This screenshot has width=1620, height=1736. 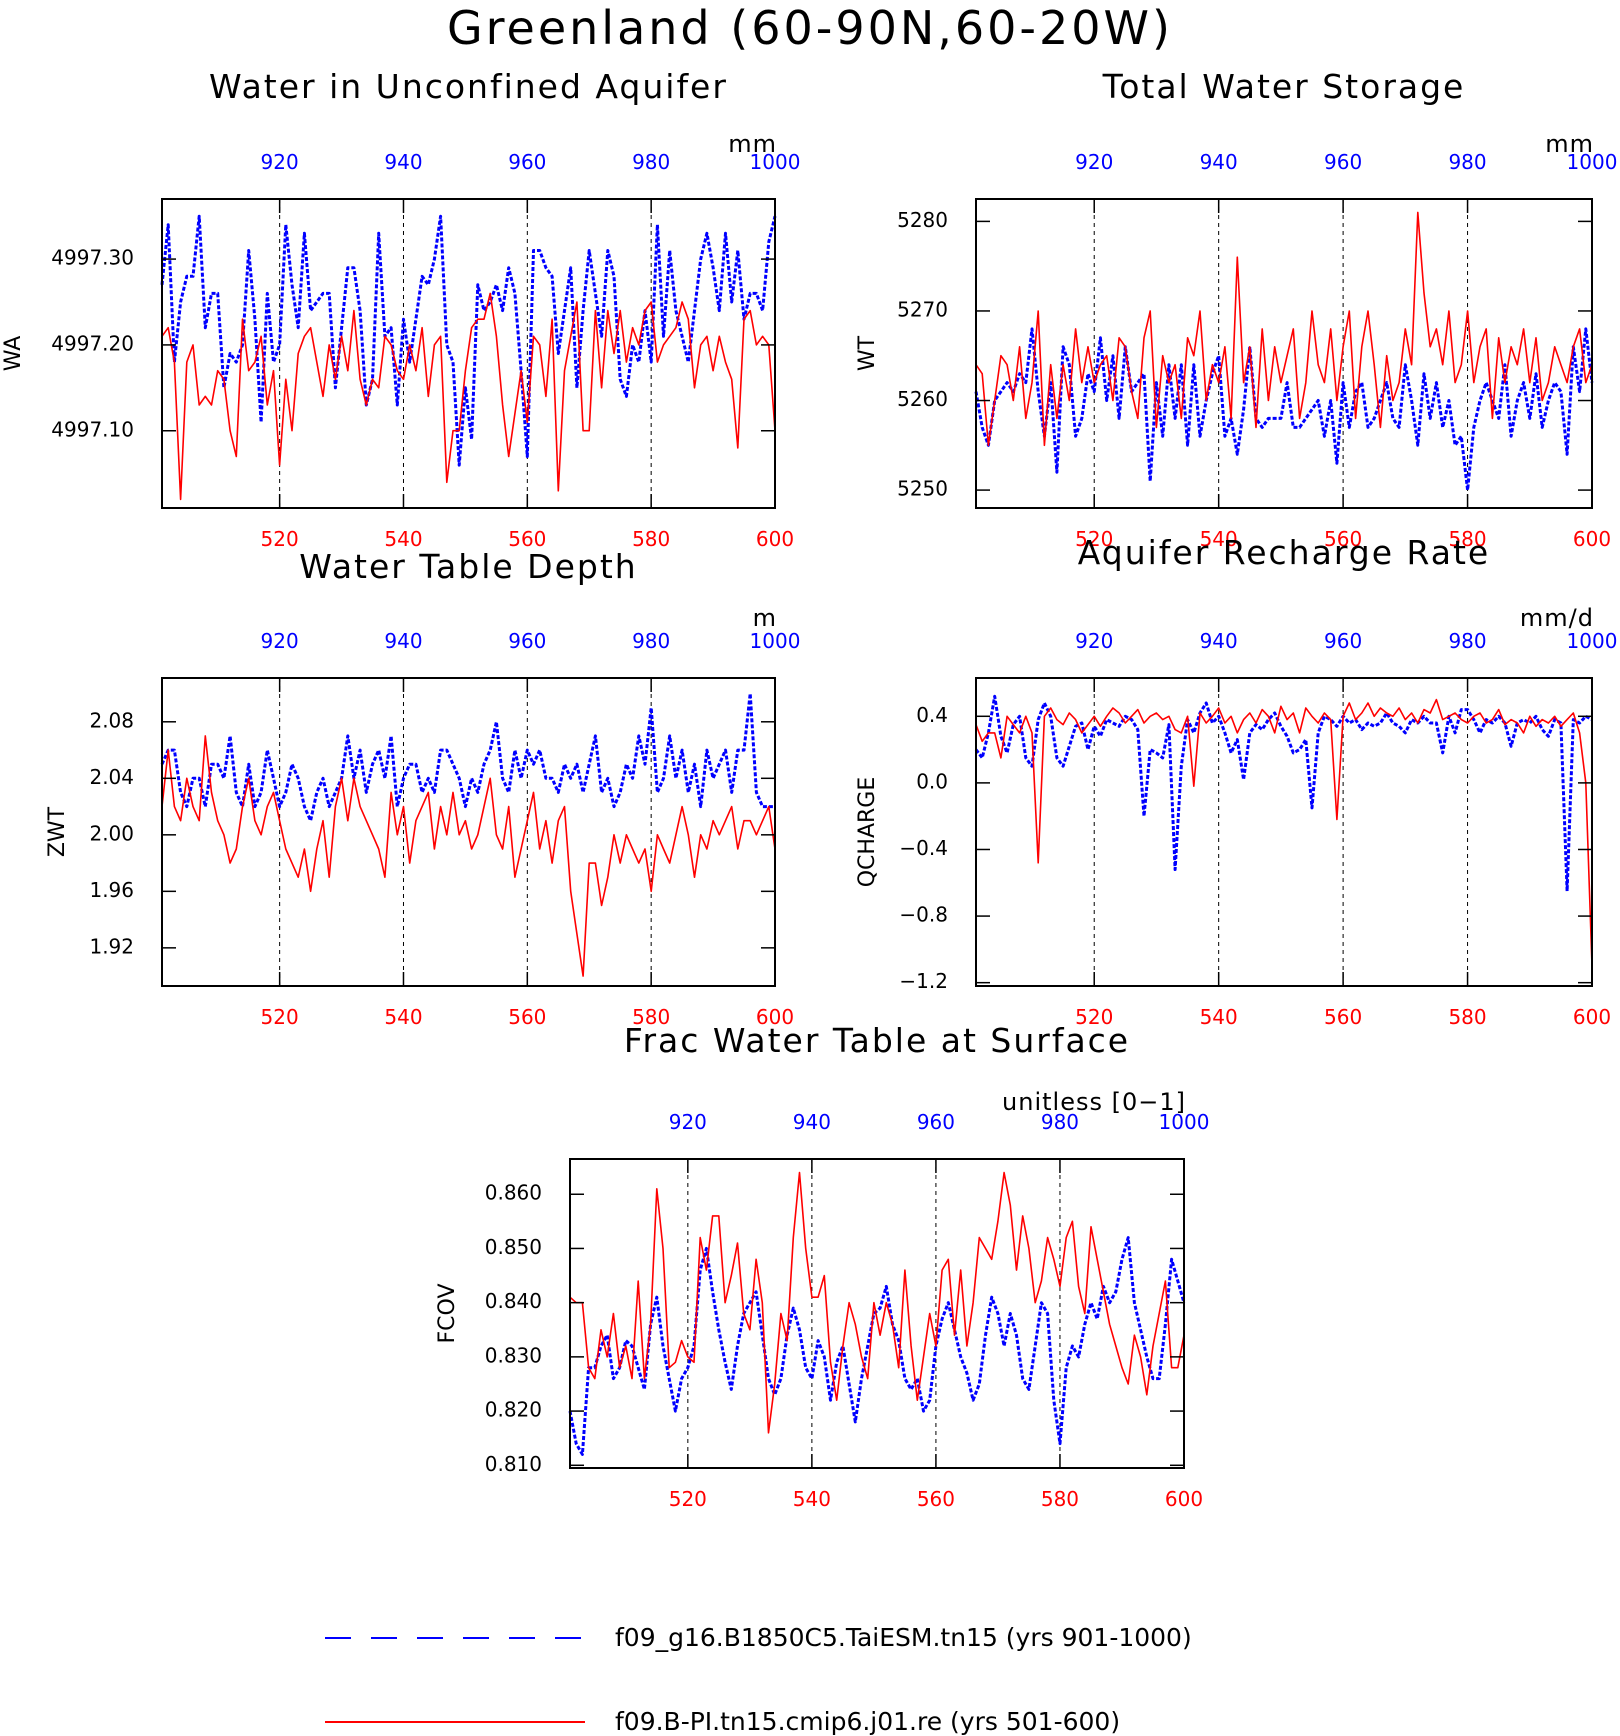 What do you see at coordinates (922, 309) in the screenshot?
I see `y-tick-label: 5270` at bounding box center [922, 309].